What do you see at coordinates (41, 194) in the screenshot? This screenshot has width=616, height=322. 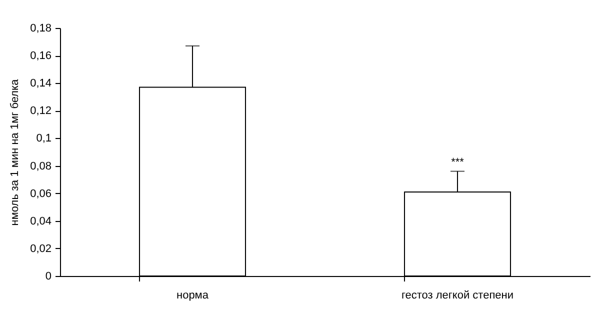 I see `y-tick-label: 0,06` at bounding box center [41, 194].